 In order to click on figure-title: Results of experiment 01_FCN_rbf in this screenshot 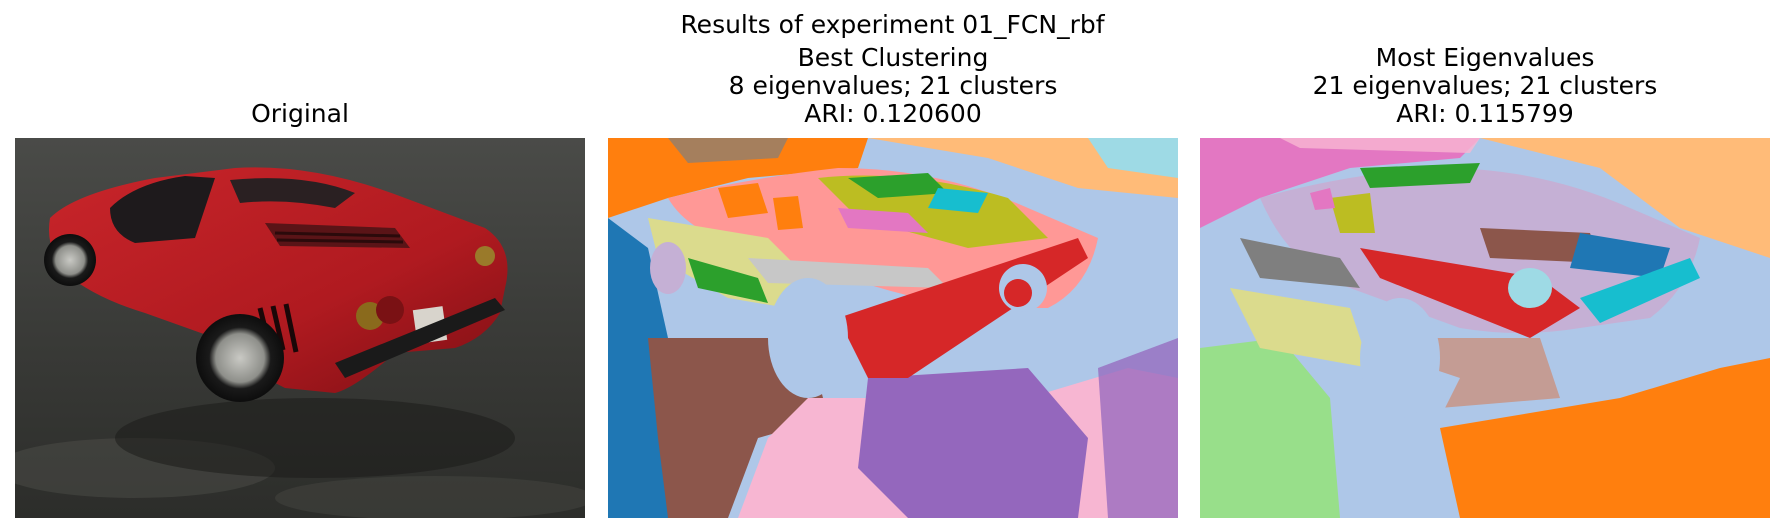, I will do `click(892, 24)`.